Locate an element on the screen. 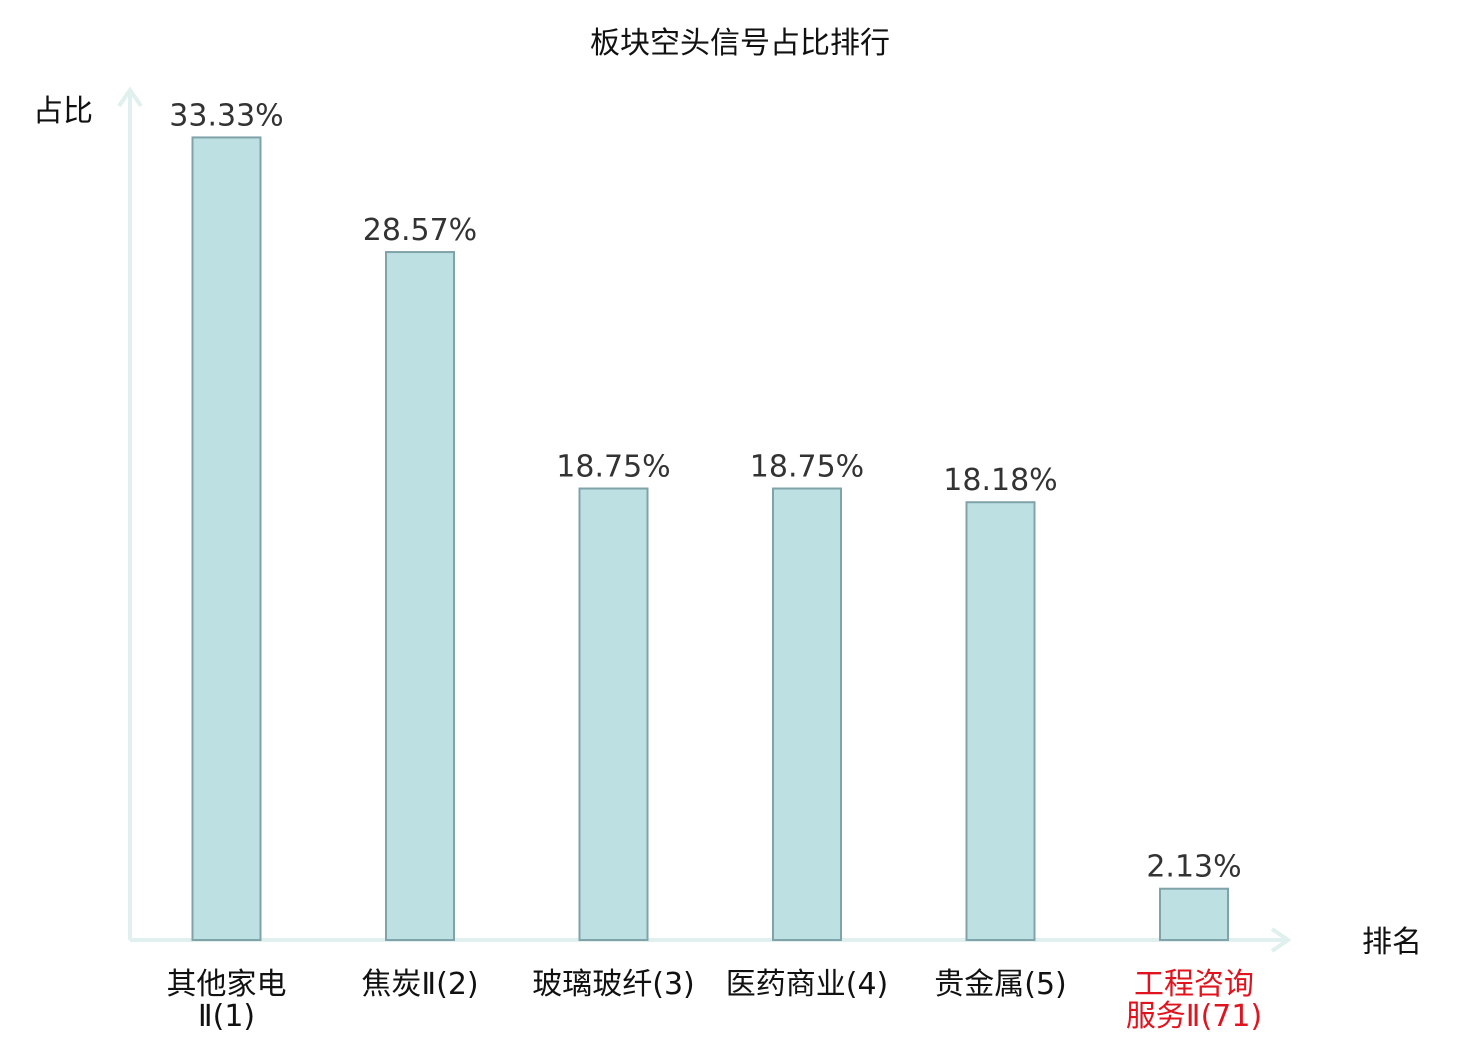  value-label-6: 2.13% is located at coordinates (1193, 867).